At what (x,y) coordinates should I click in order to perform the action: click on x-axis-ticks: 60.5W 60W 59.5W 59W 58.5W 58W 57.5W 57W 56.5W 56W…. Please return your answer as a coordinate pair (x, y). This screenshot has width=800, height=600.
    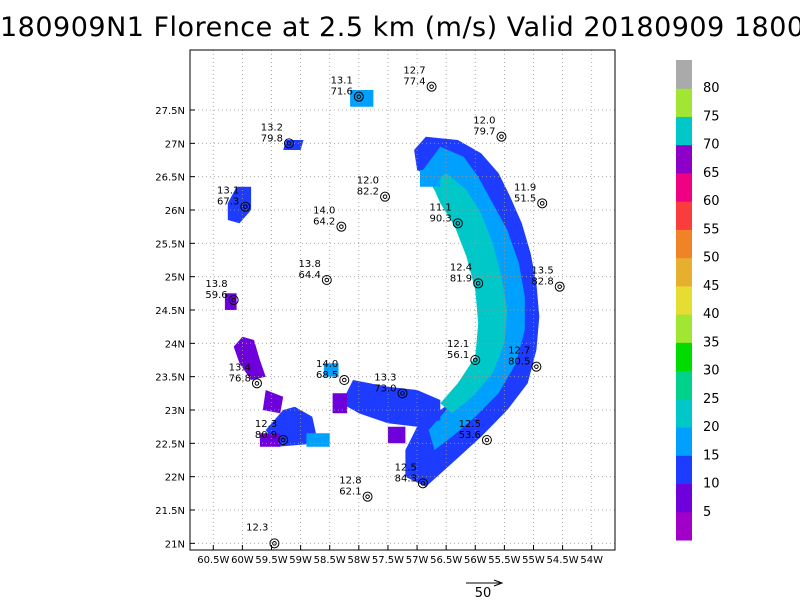
    Looking at the image, I should click on (400, 555).